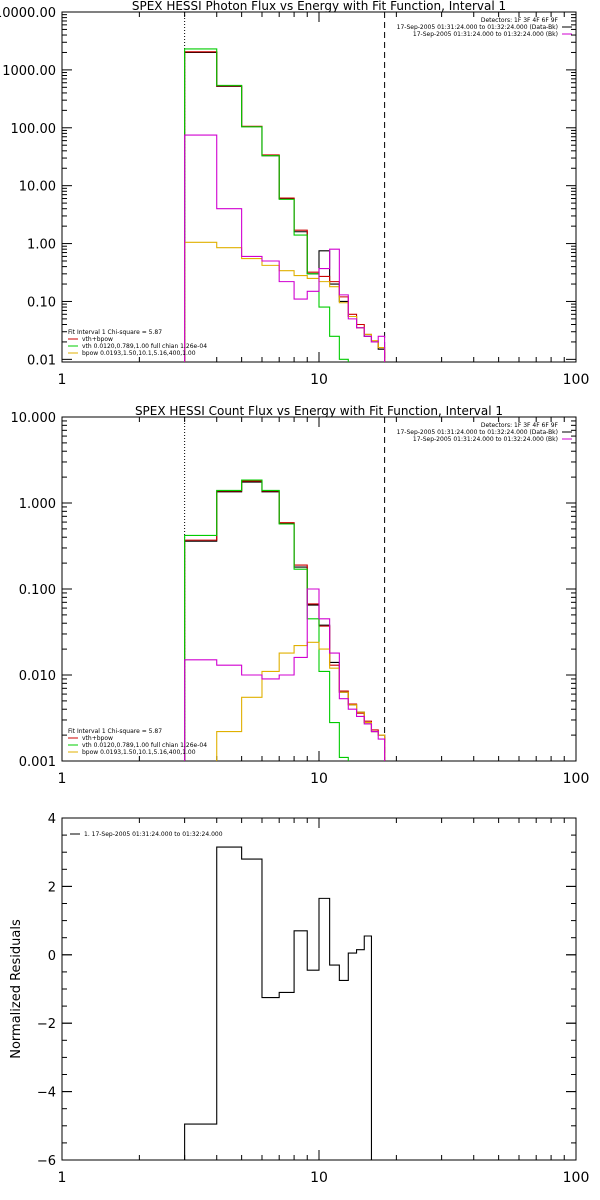 Image resolution: width=600 pixels, height=1200 pixels. Describe the element at coordinates (37, 504) in the screenshot. I see `y-tick-label: 1.000` at that location.